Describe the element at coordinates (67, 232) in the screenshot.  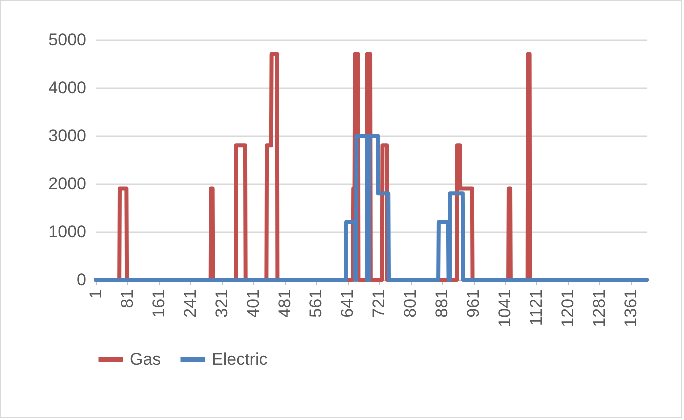
I see `y-tick-label: 1000` at that location.